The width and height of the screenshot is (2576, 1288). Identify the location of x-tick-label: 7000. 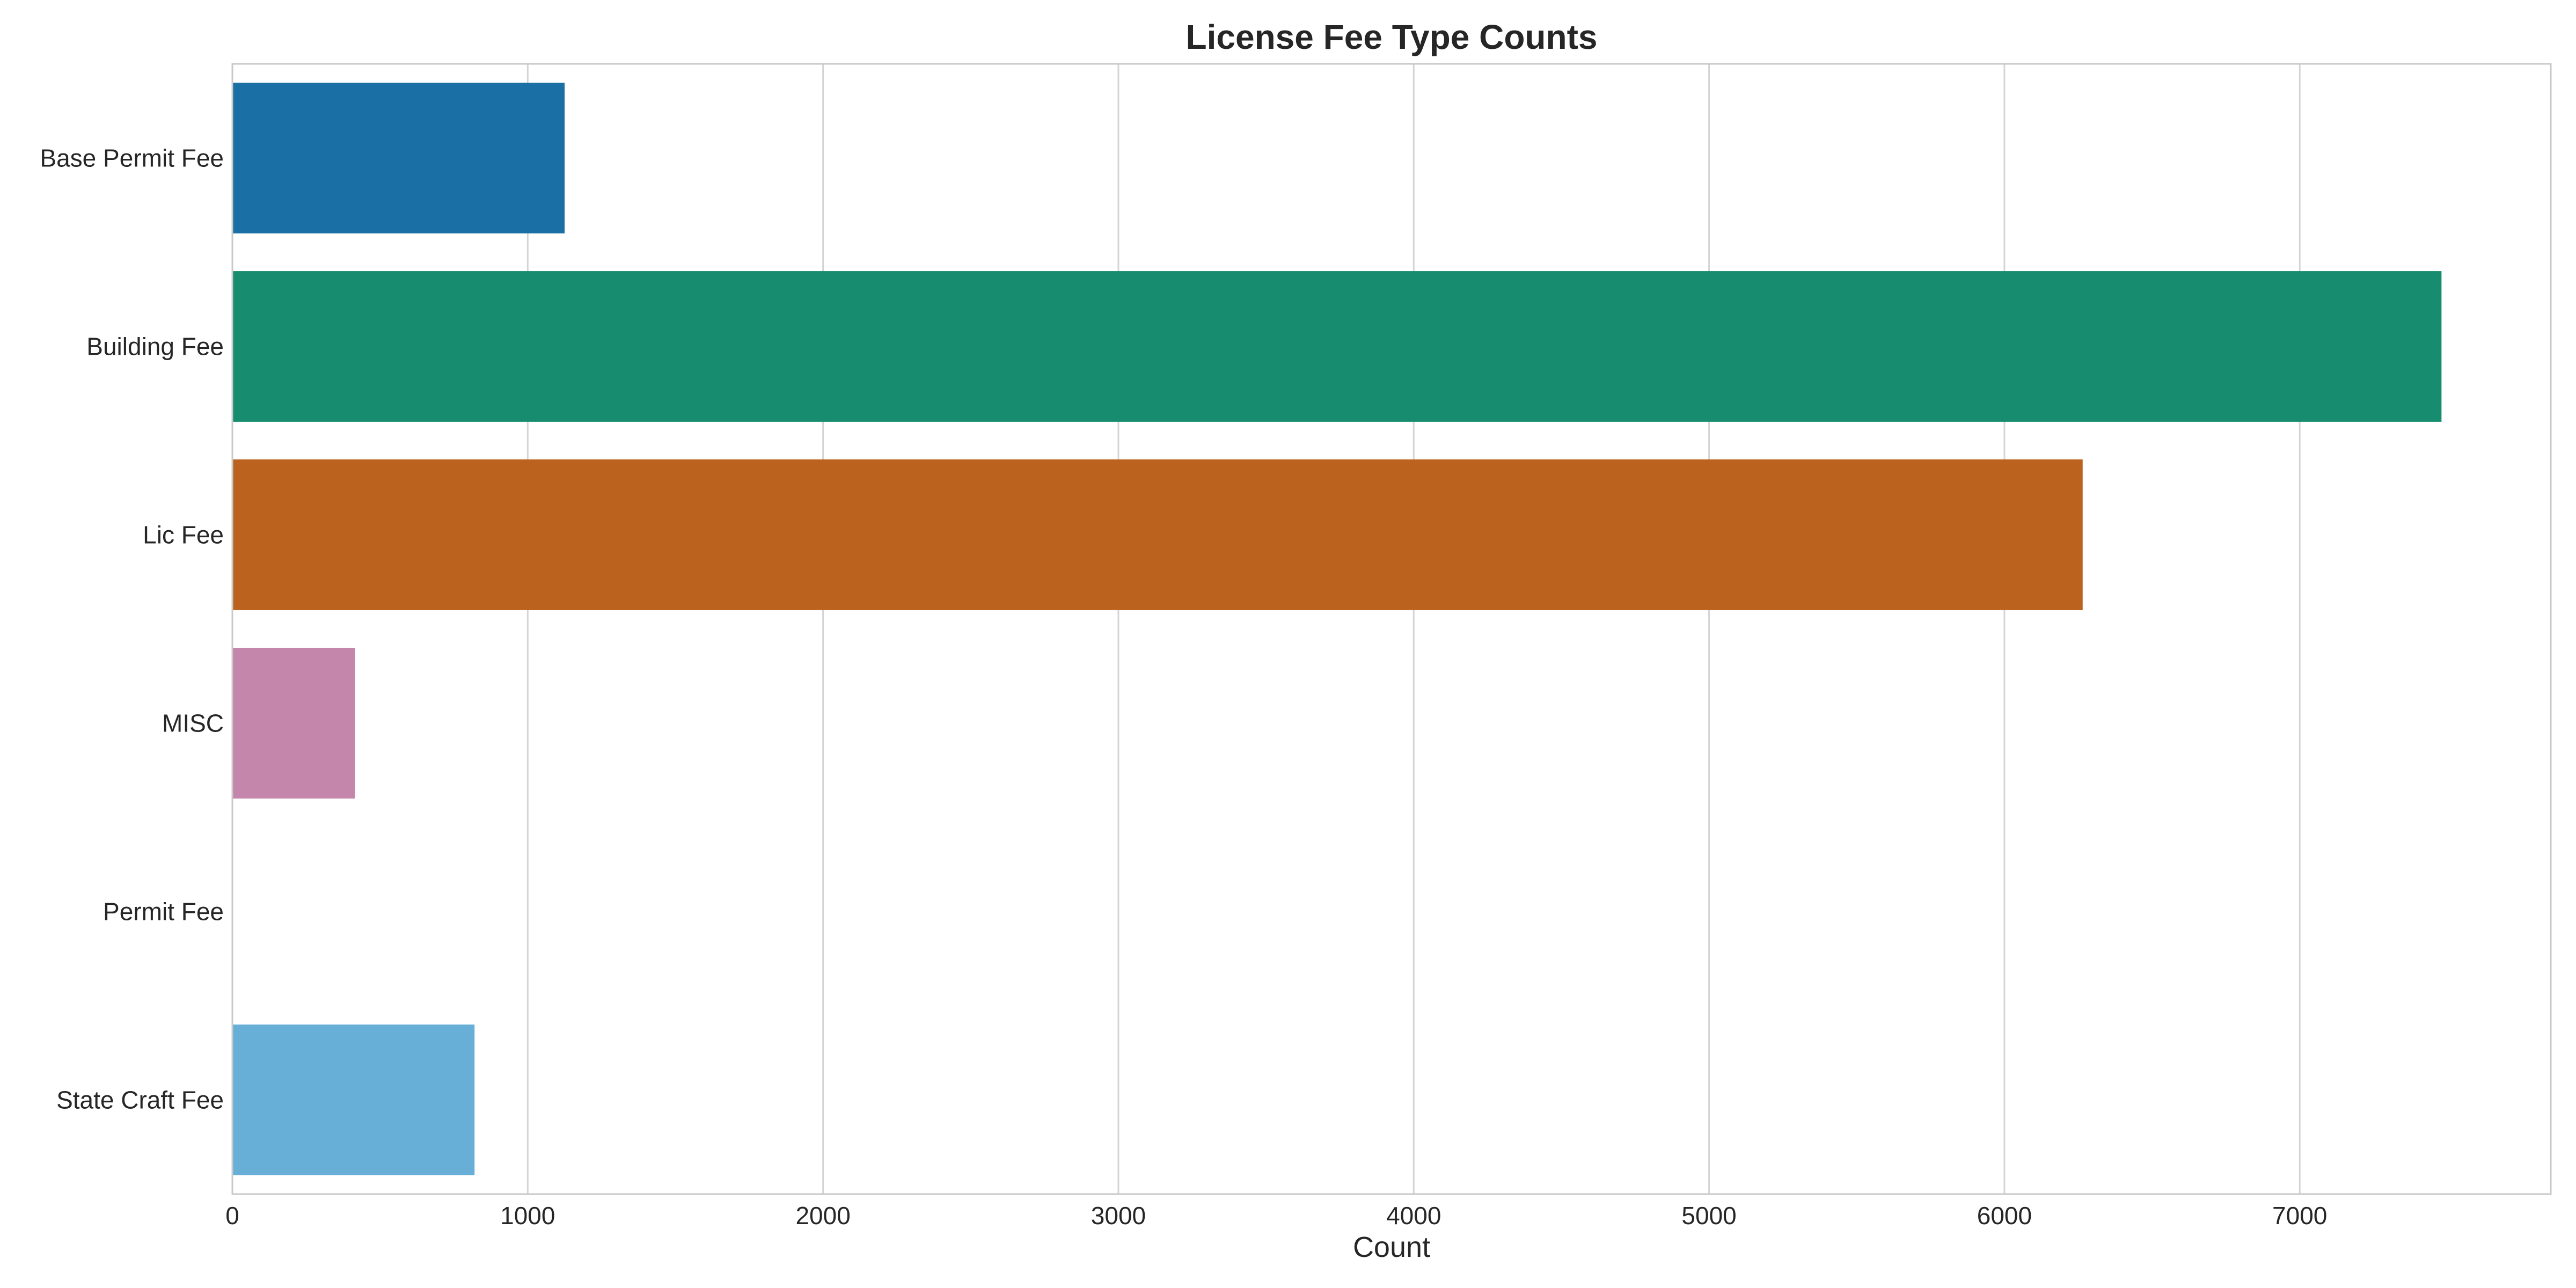
(2299, 1216).